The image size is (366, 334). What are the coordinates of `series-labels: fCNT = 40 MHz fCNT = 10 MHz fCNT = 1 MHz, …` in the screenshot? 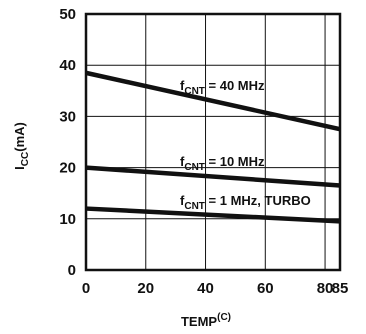 It's located at (245, 145).